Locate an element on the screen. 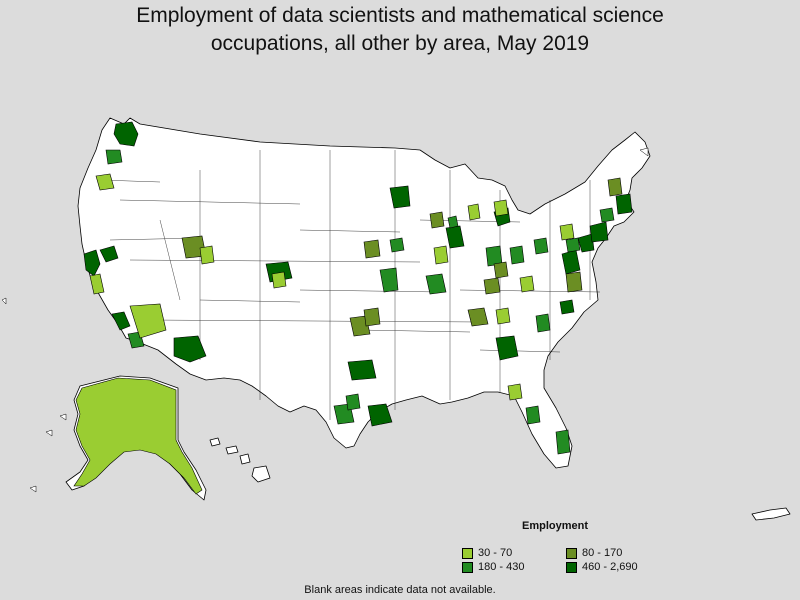 This screenshot has height=600, width=800. area-new-york is located at coordinates (599, 232).